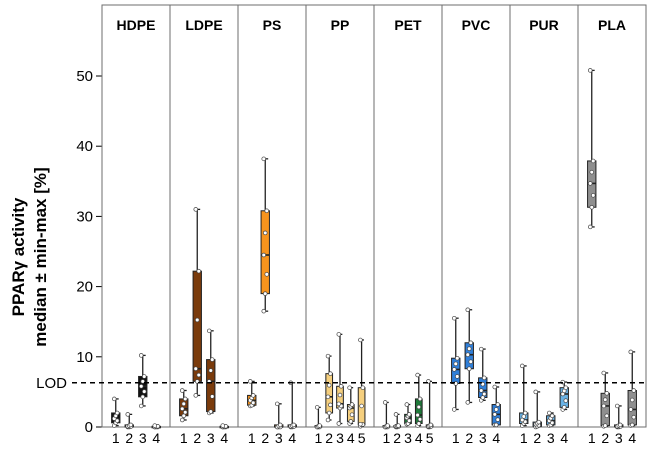  I want to click on group-label-pet: PET, so click(408, 25).